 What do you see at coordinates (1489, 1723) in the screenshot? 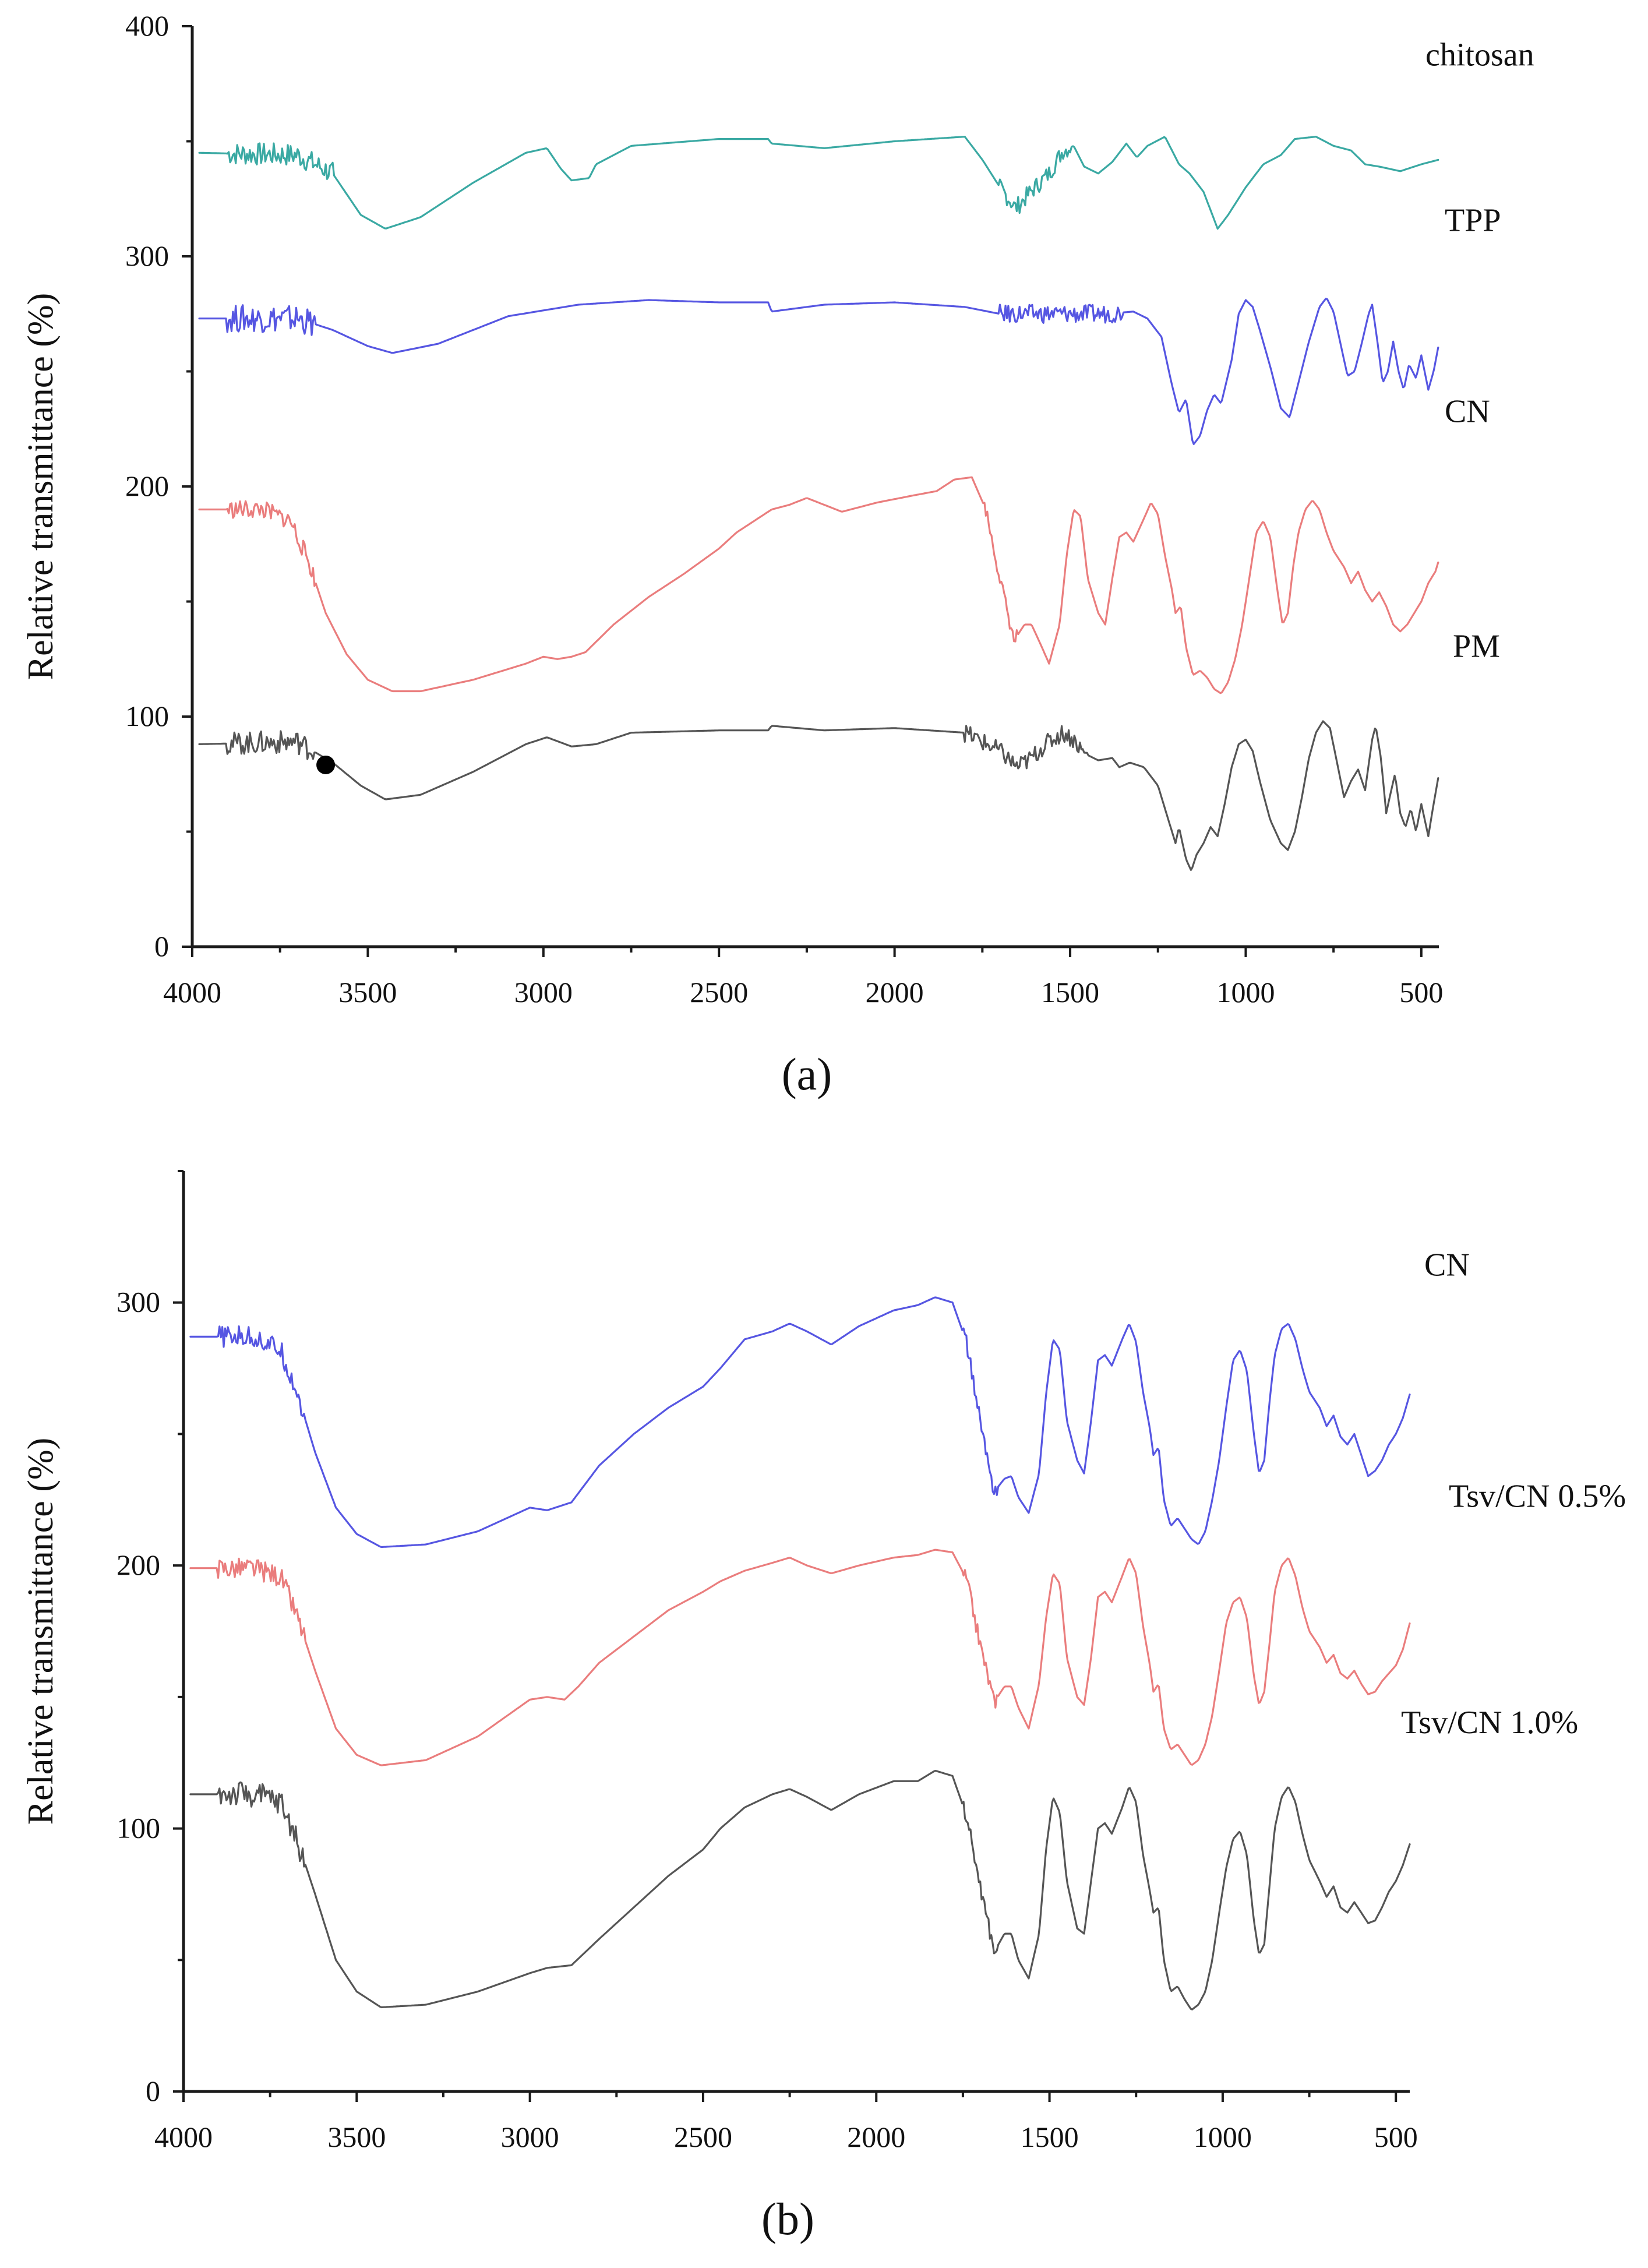
I see `series-label: Tsv/CN 1.0%` at bounding box center [1489, 1723].